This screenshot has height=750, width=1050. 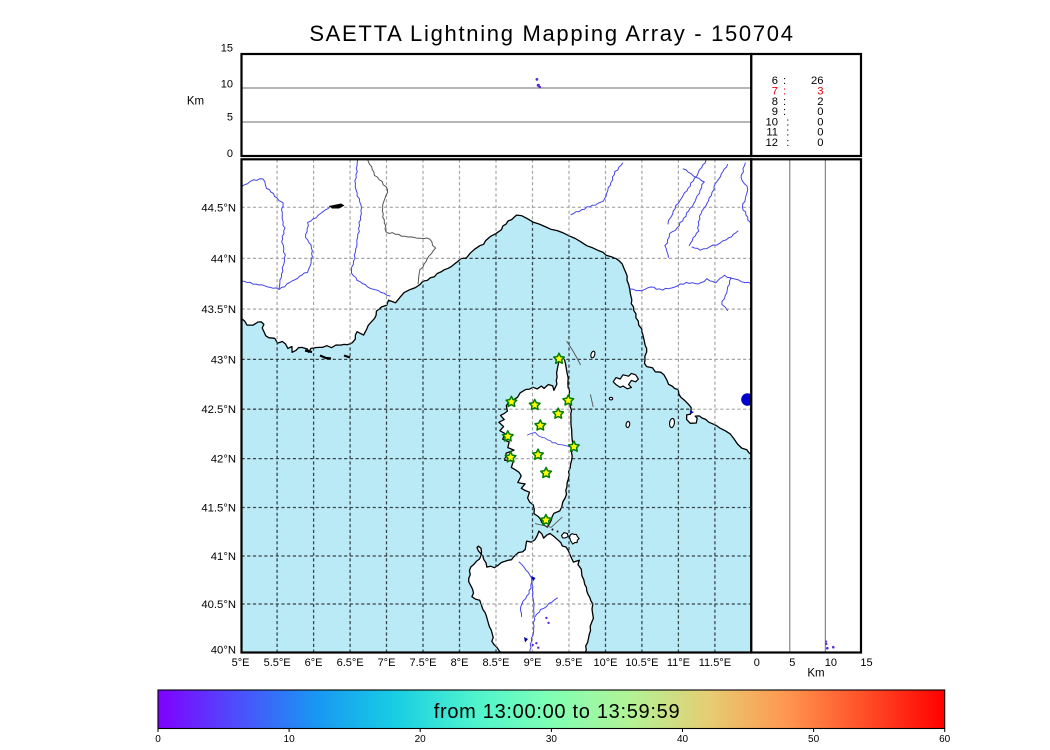 I want to click on svg-text: 44.5°N, so click(x=218, y=208).